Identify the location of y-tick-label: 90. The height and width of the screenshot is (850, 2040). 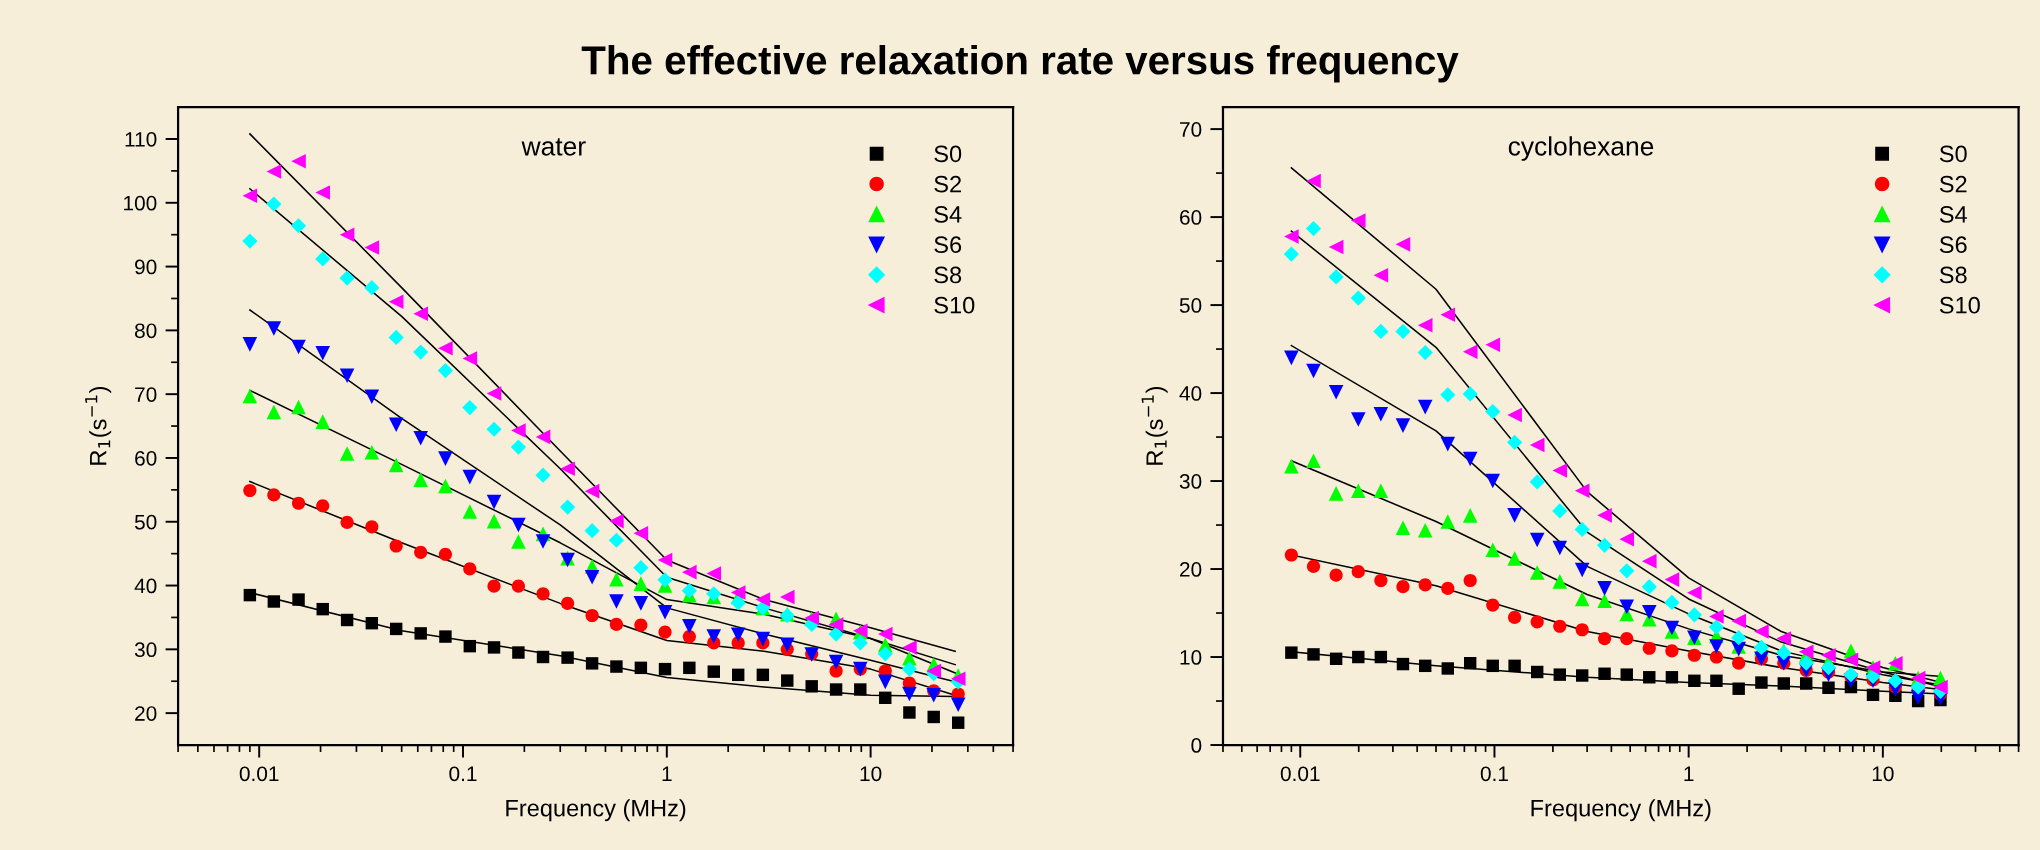
(146, 267).